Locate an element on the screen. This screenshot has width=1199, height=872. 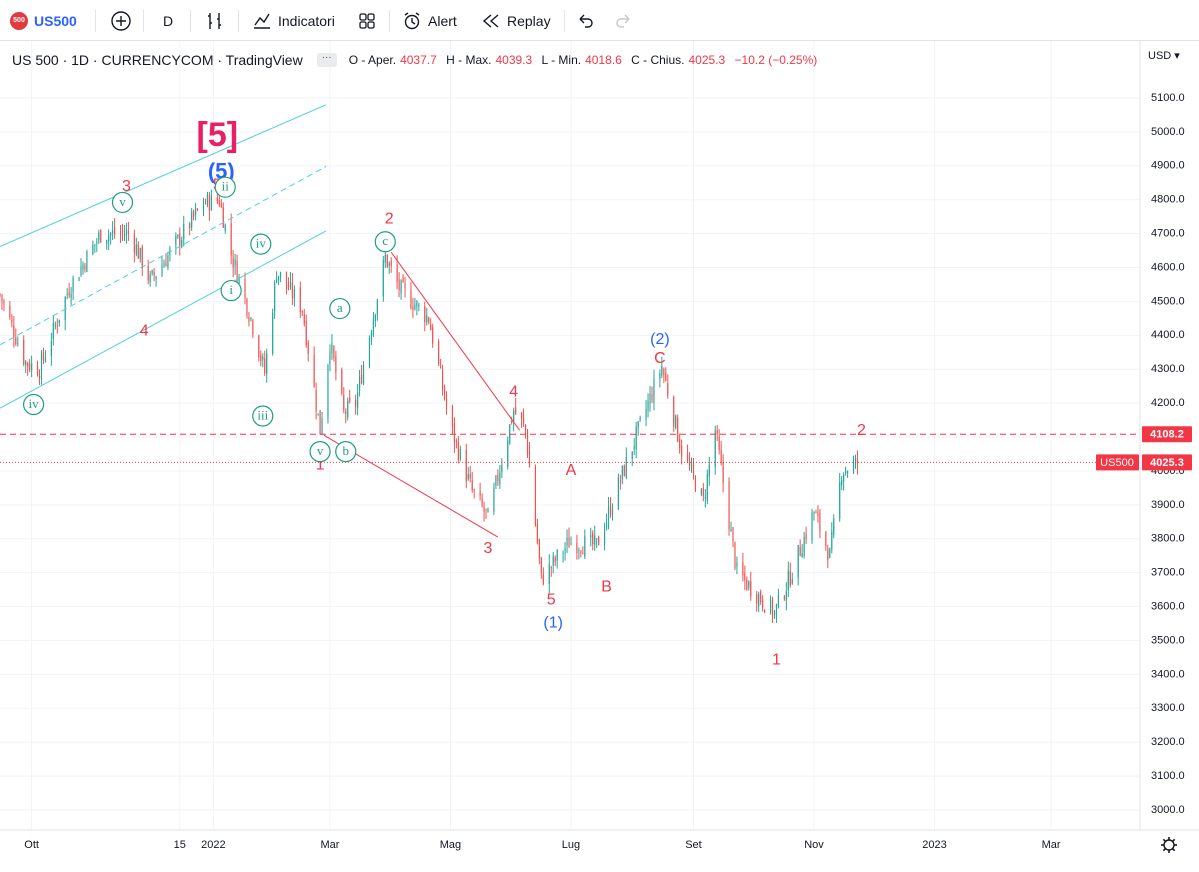
circled-wave-label: iv is located at coordinates (33, 404).